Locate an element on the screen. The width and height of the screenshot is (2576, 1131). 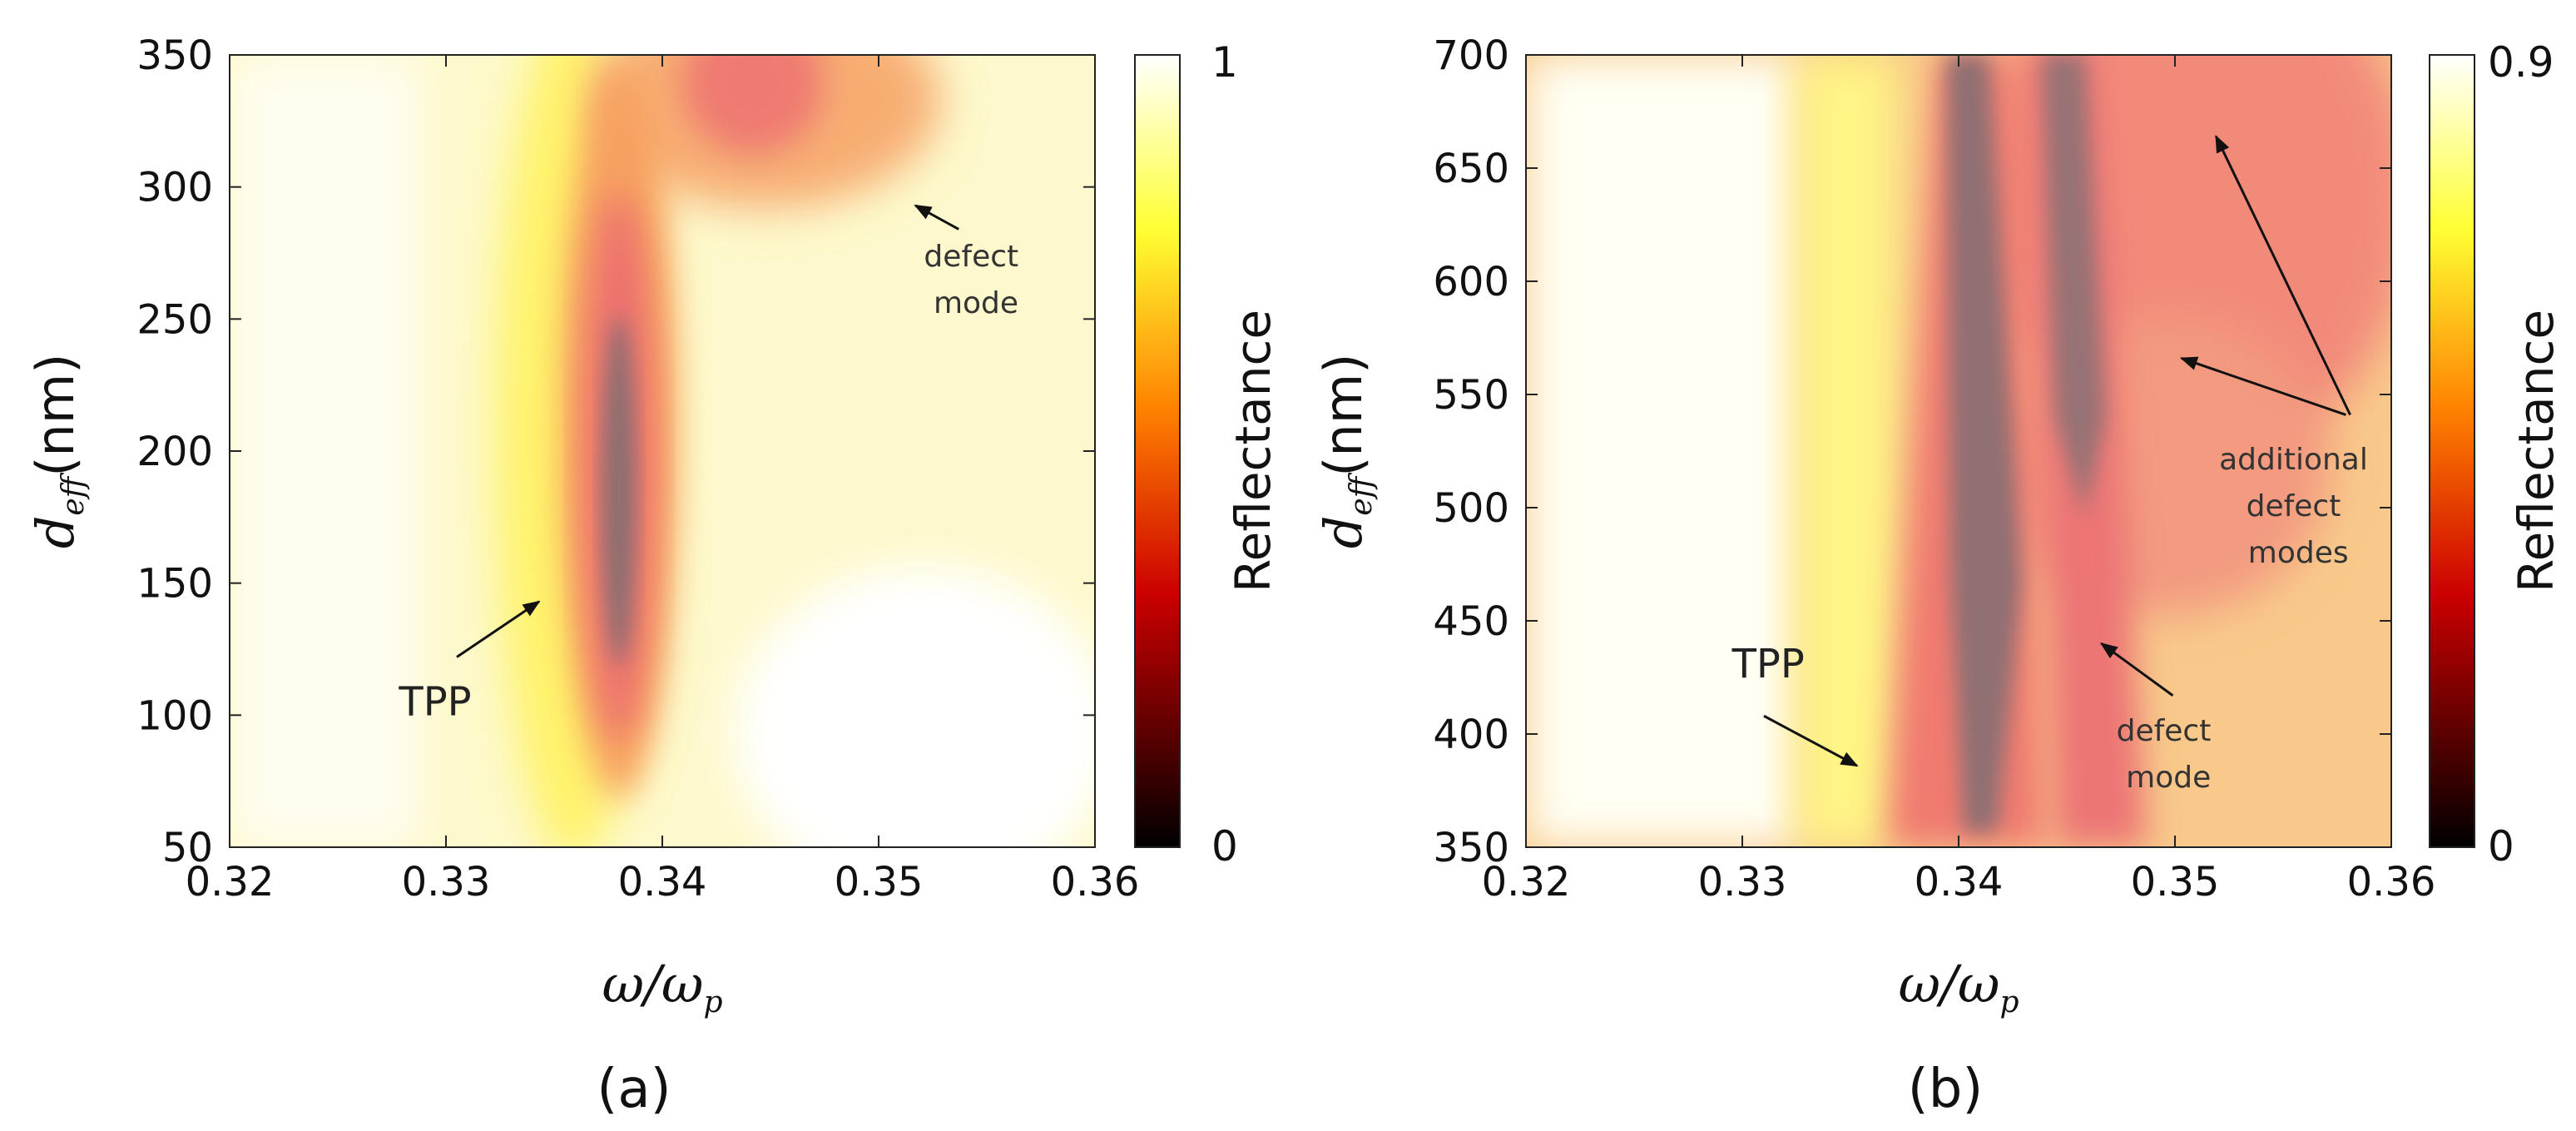
x-tick-label-b-1: 0.33 is located at coordinates (1743, 882).